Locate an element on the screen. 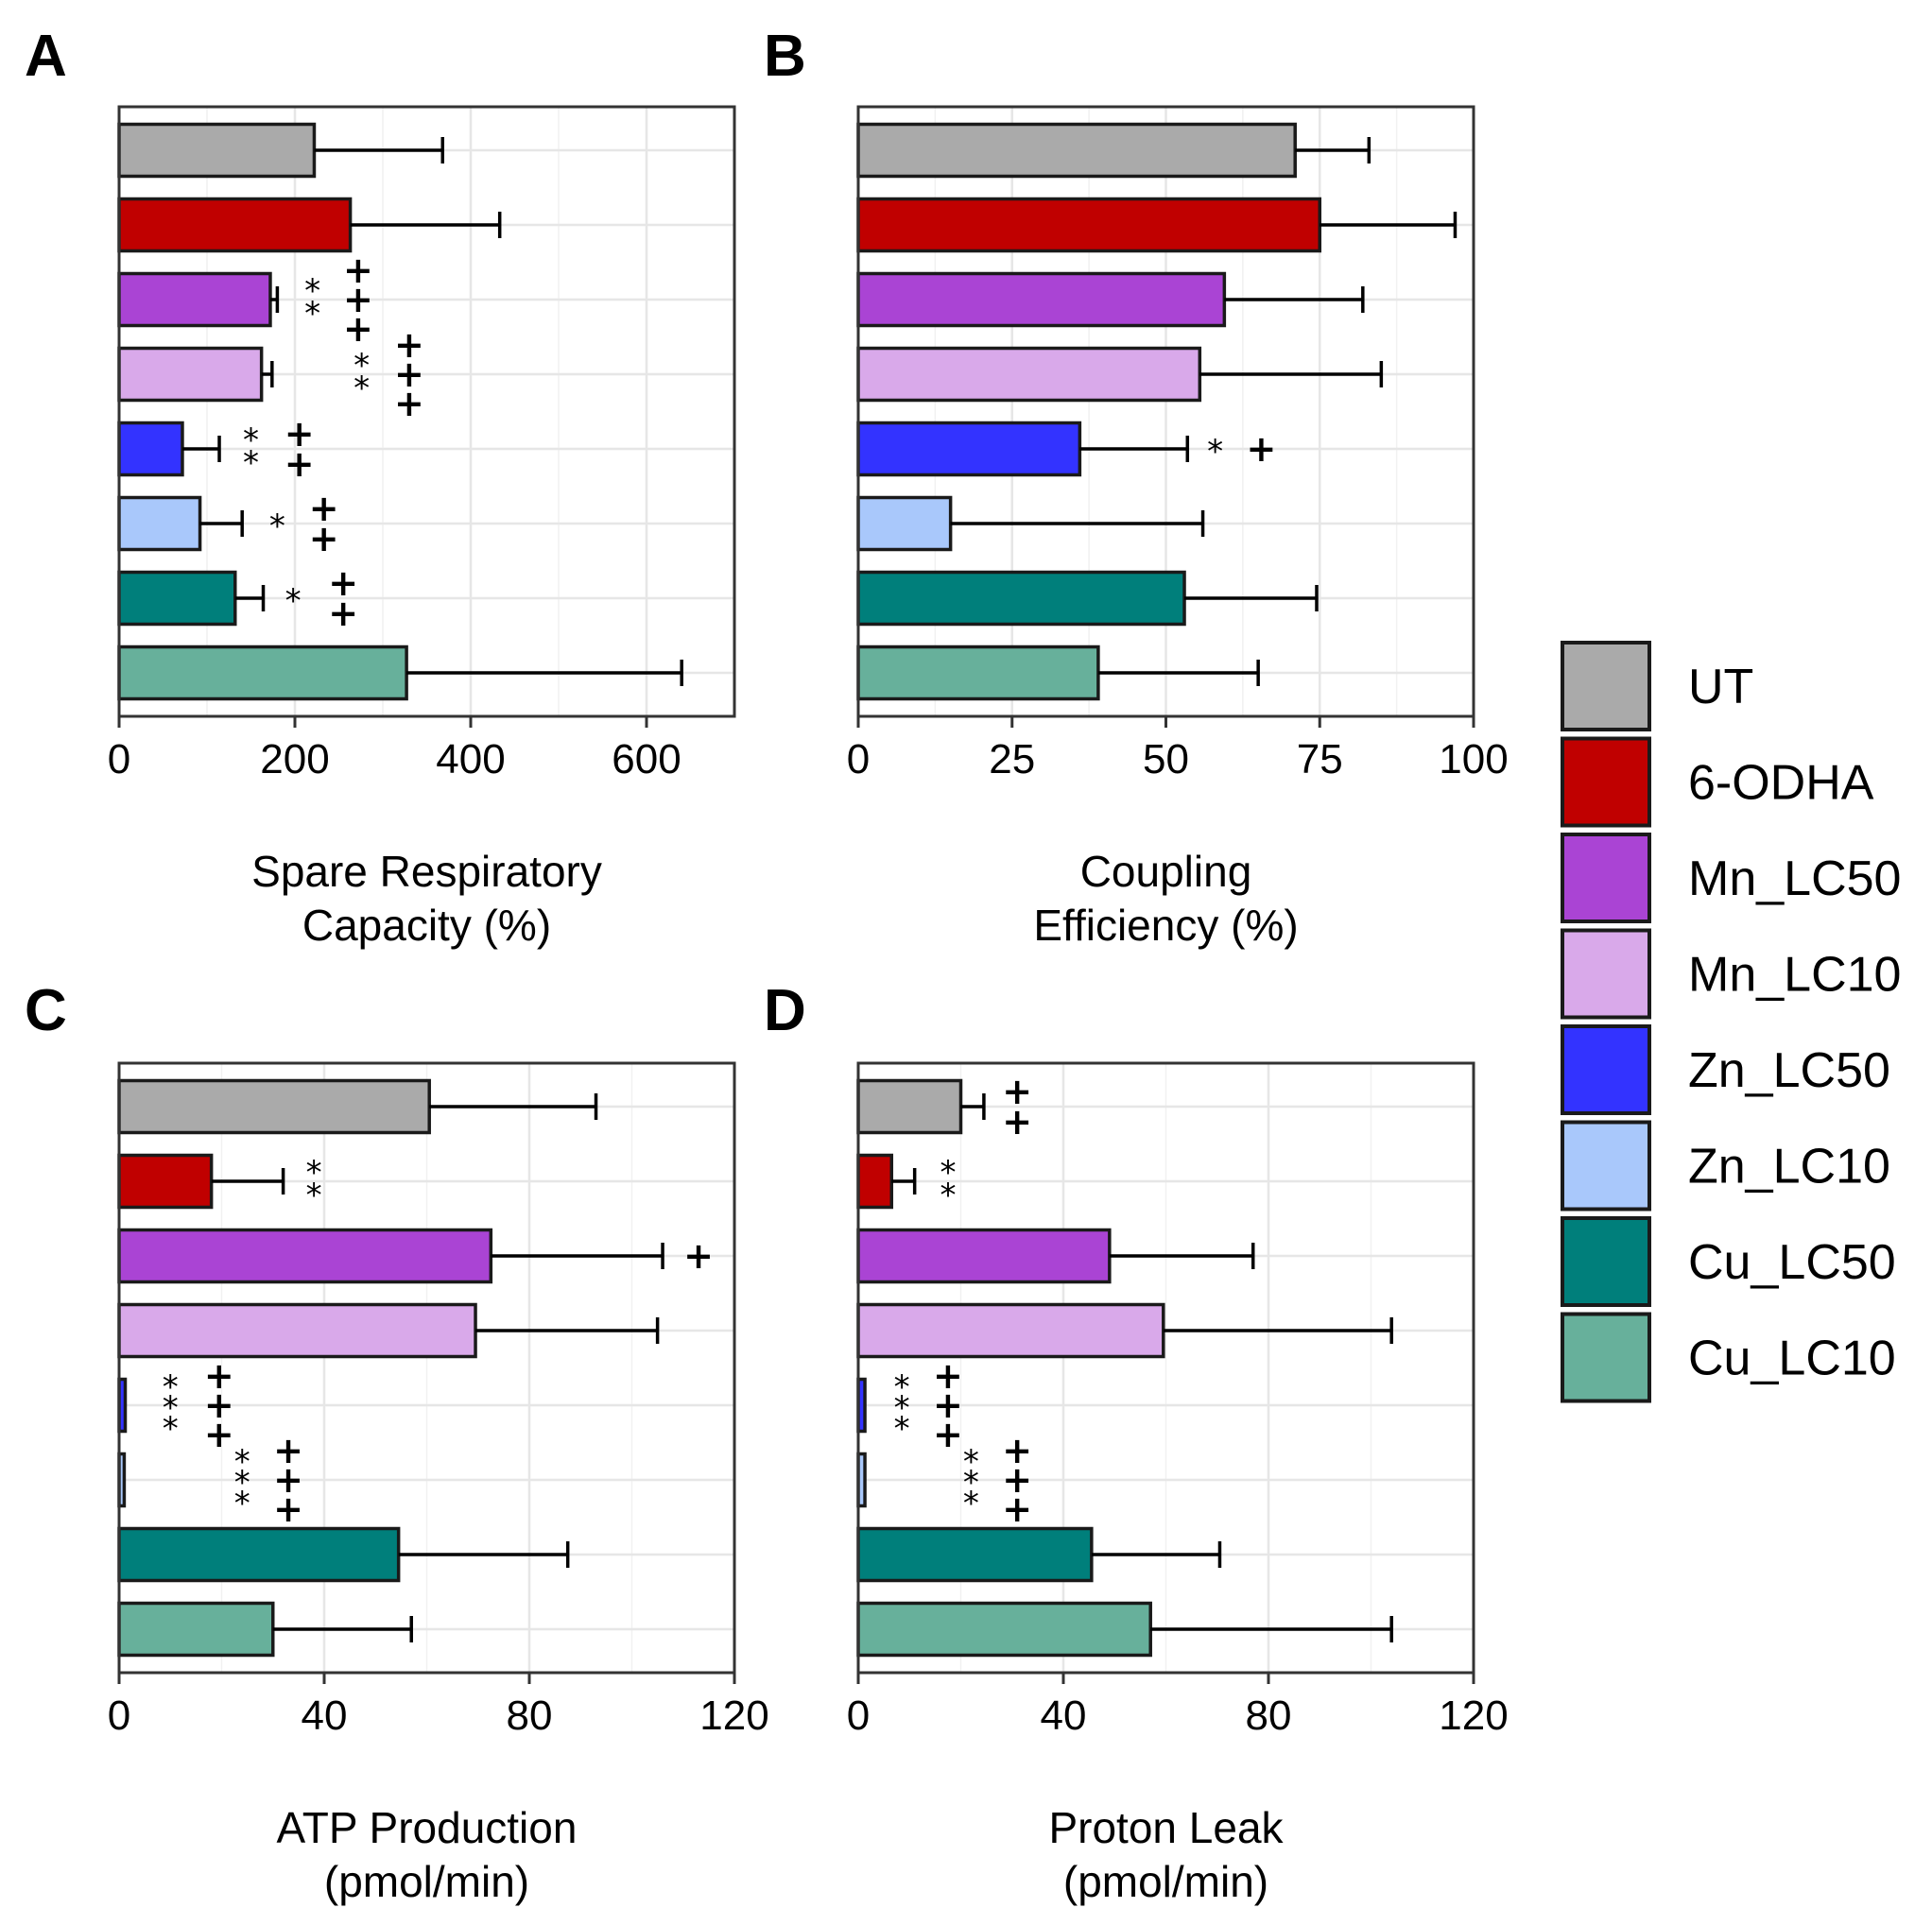 This screenshot has width=1932, height=1925. x-axis-title: Spare Respiratory is located at coordinates (426, 871).